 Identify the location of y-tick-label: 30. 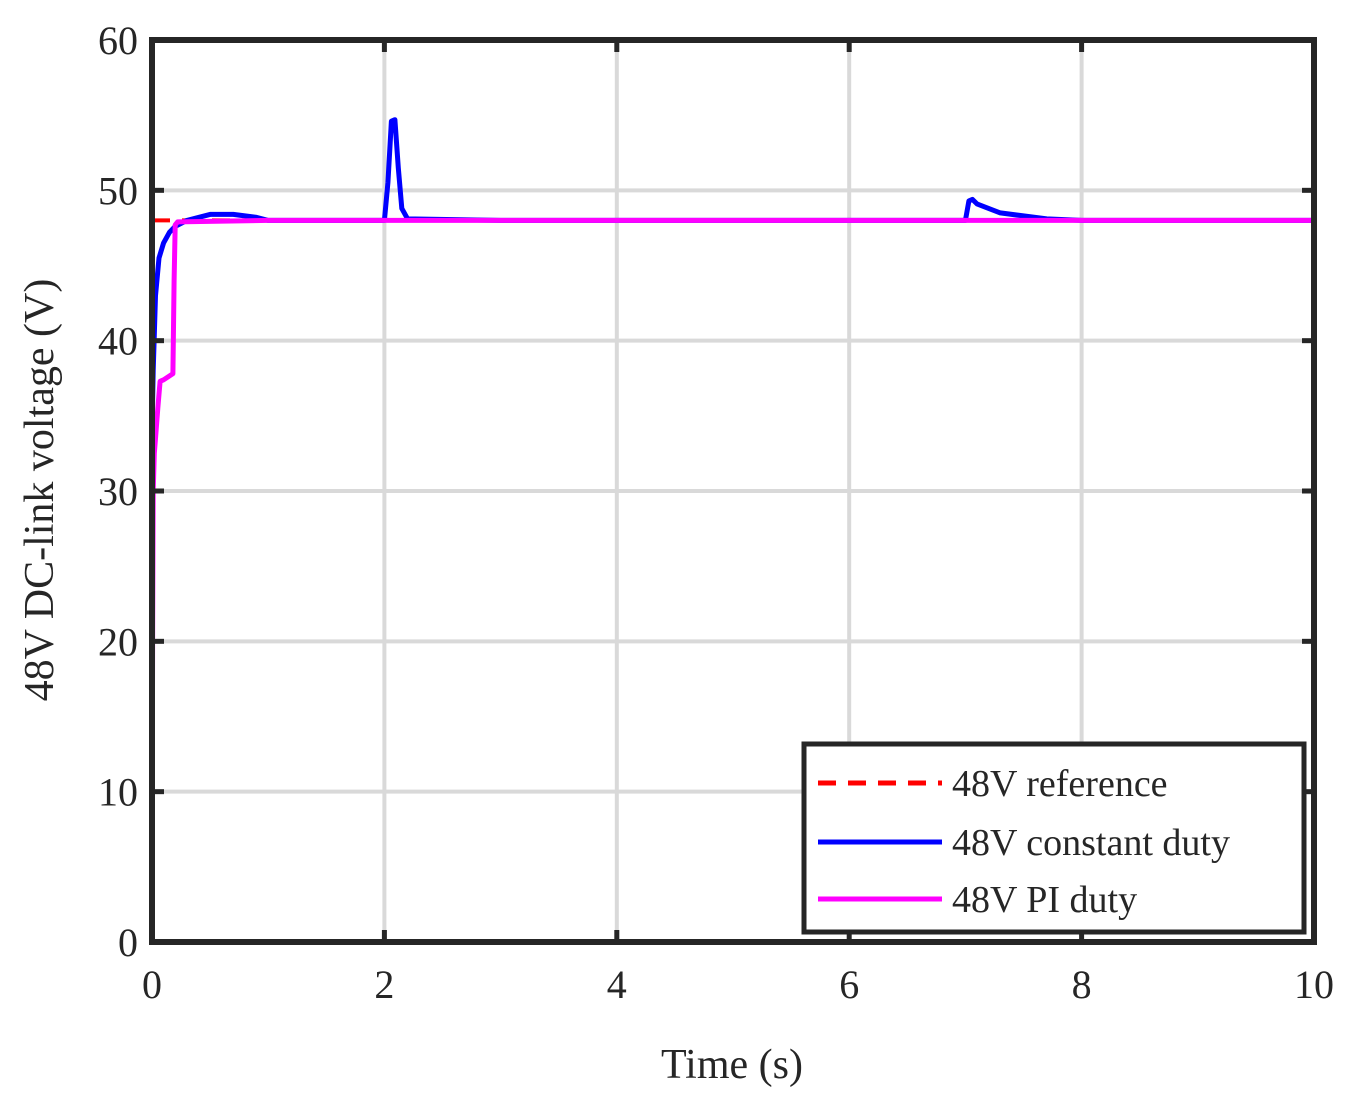
(118, 491).